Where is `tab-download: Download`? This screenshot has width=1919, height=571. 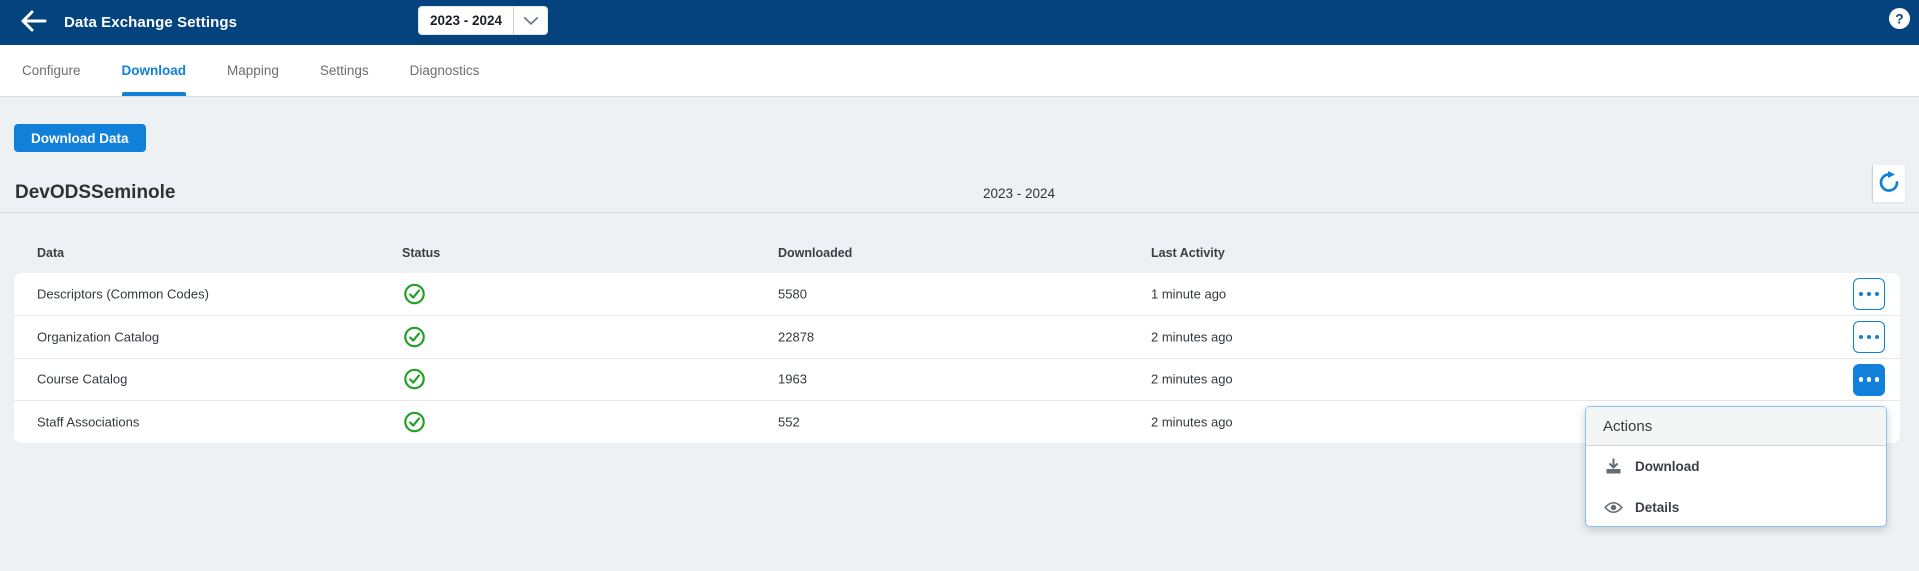
tab-download: Download is located at coordinates (153, 70).